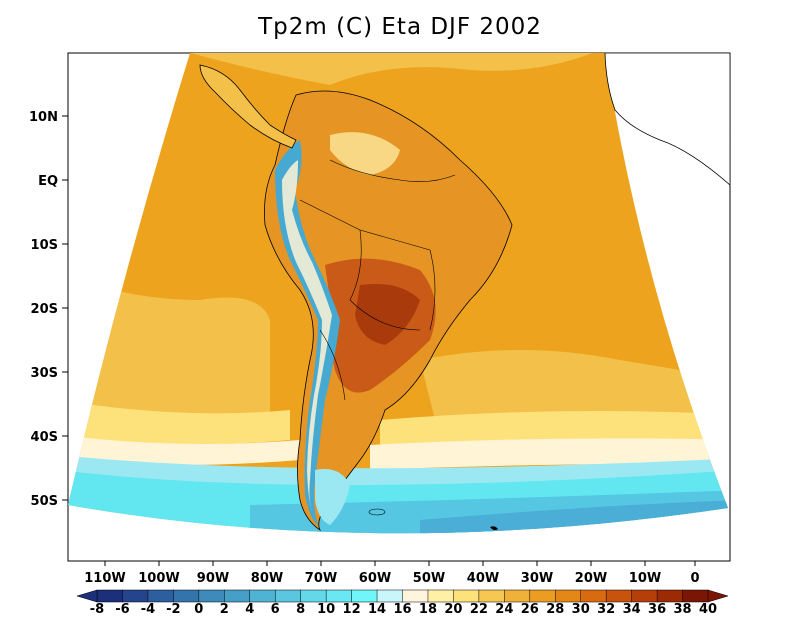  Describe the element at coordinates (87, 596) in the screenshot. I see `colorbar-min-arrow` at that location.